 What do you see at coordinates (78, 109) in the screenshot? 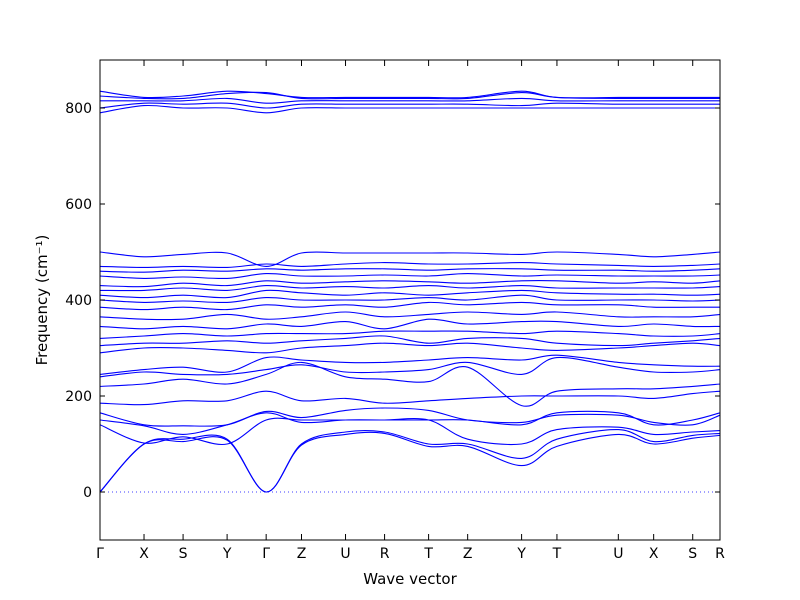
I see `y-tick-label: 800` at bounding box center [78, 109].